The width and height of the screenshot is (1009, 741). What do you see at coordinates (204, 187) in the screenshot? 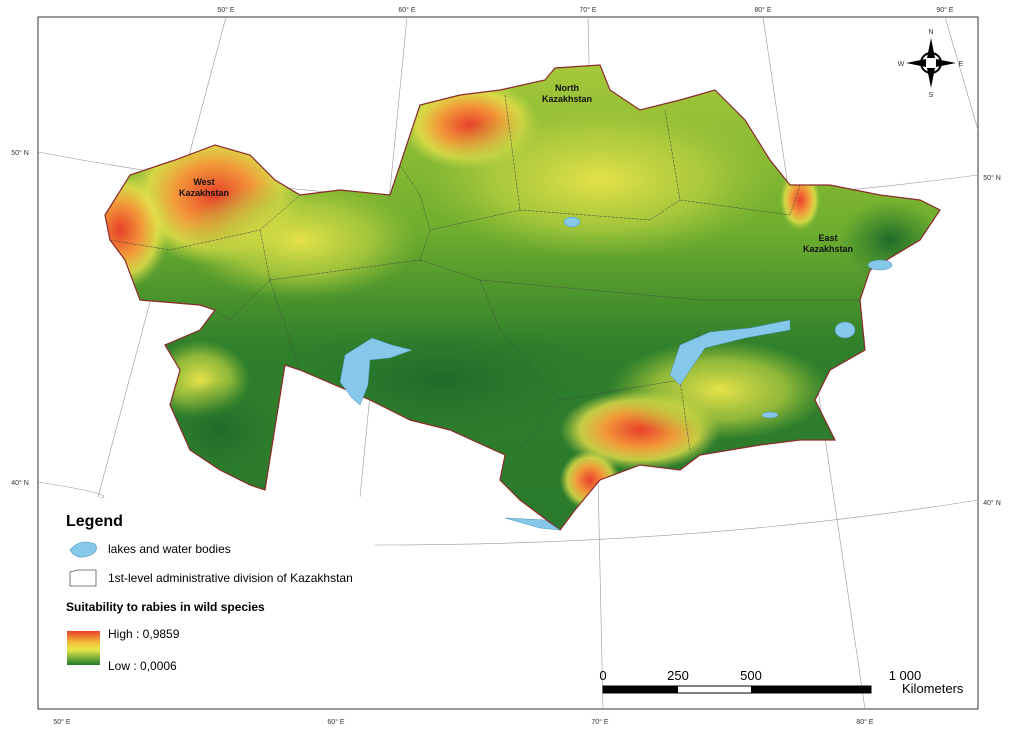
I see `region-label: West Kazakhstan` at bounding box center [204, 187].